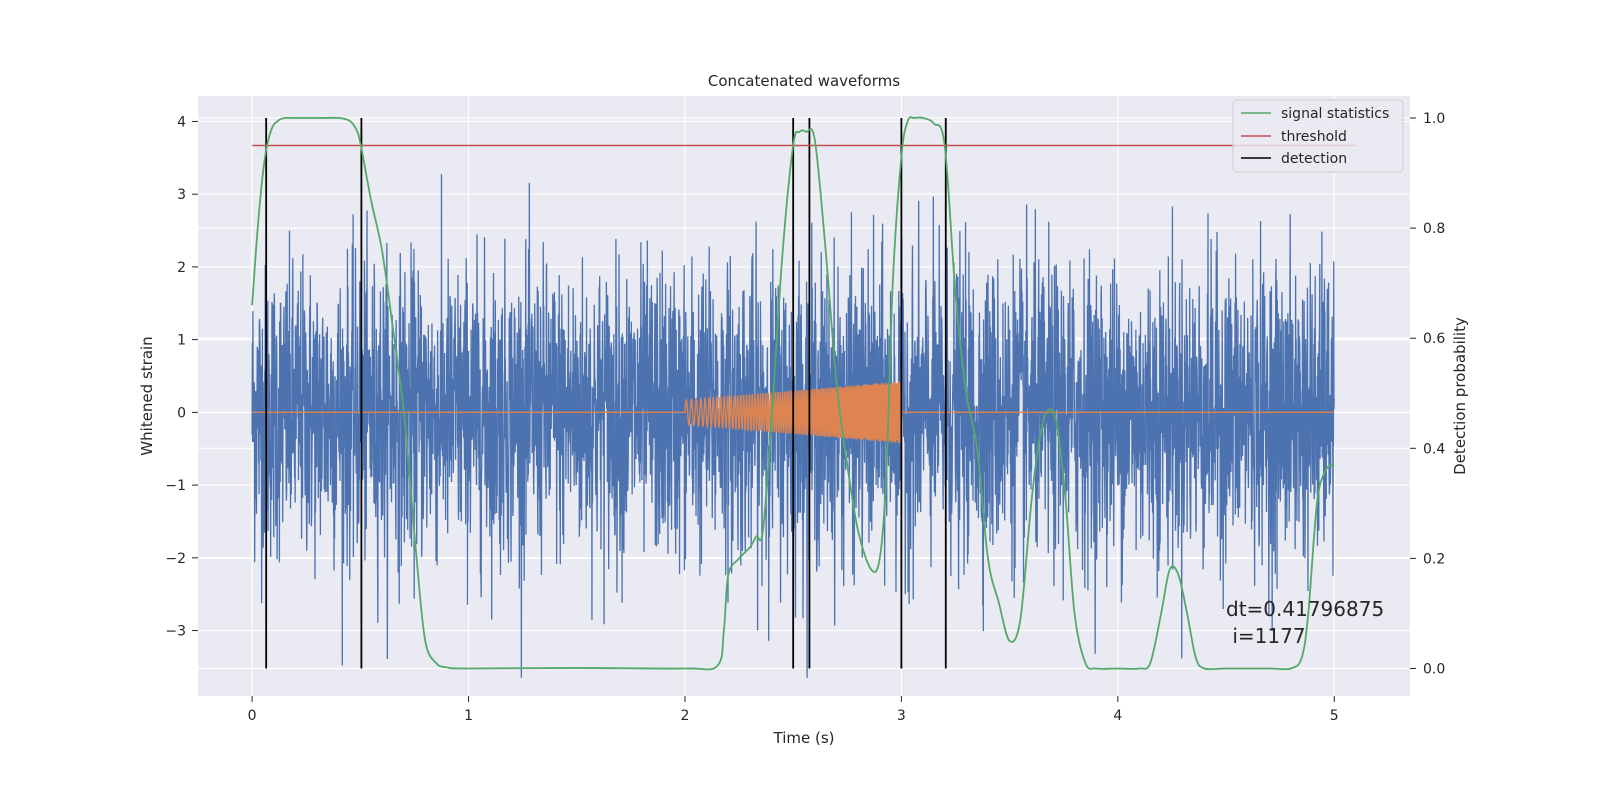  I want to click on x-axis-label: Time (s), so click(804, 738).